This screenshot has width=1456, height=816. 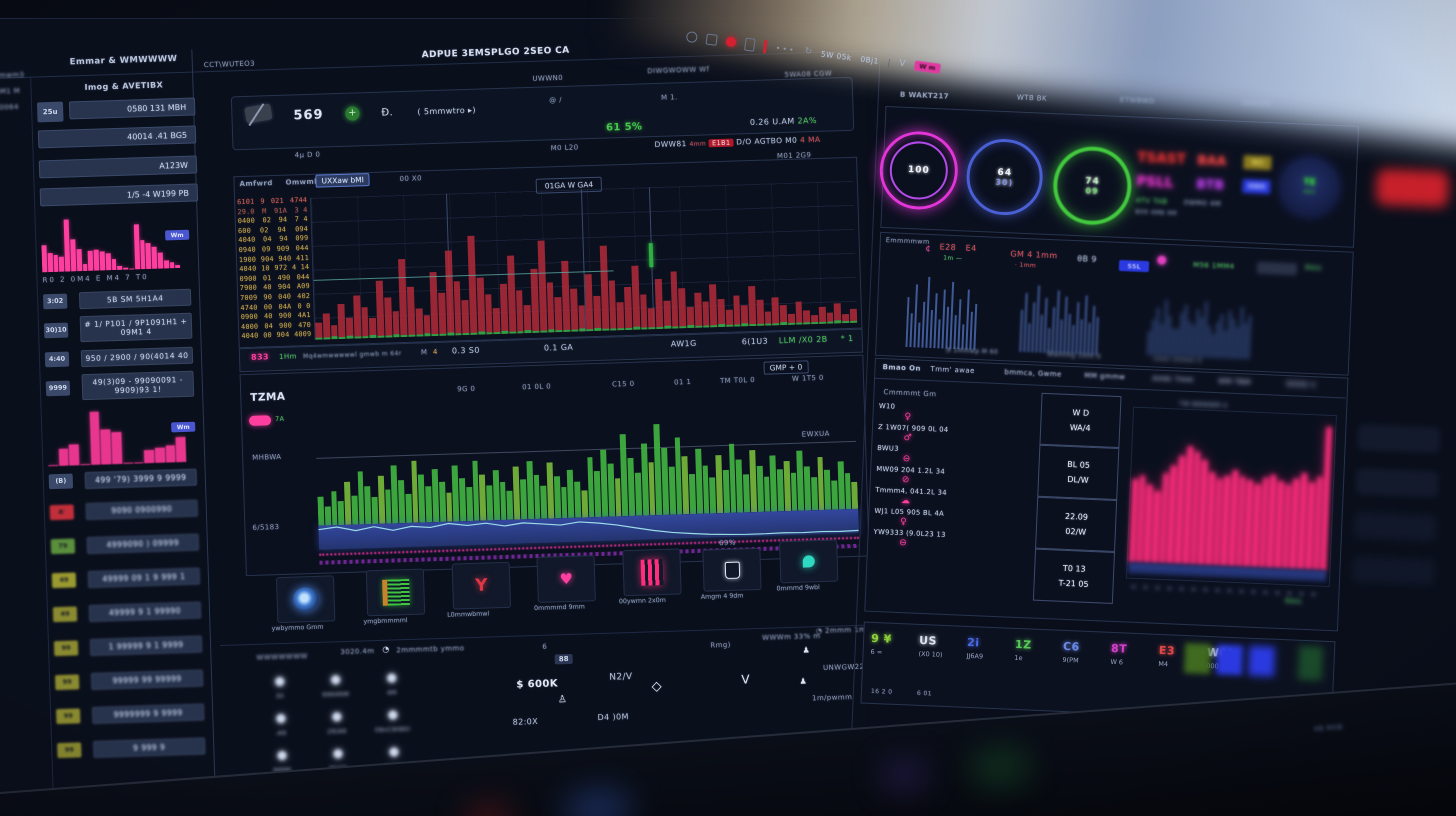 What do you see at coordinates (927, 67) in the screenshot?
I see `chrome-pink-badge: W m` at bounding box center [927, 67].